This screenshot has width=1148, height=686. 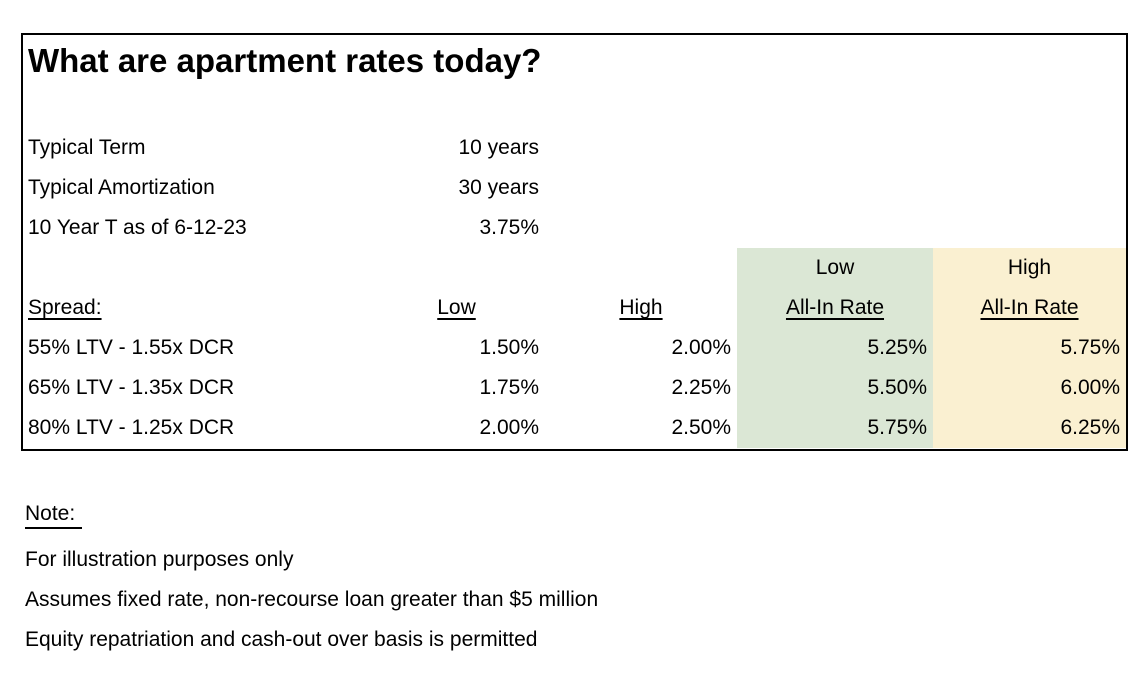 What do you see at coordinates (701, 347) in the screenshot?
I see `cell-high-spread: 2.00%` at bounding box center [701, 347].